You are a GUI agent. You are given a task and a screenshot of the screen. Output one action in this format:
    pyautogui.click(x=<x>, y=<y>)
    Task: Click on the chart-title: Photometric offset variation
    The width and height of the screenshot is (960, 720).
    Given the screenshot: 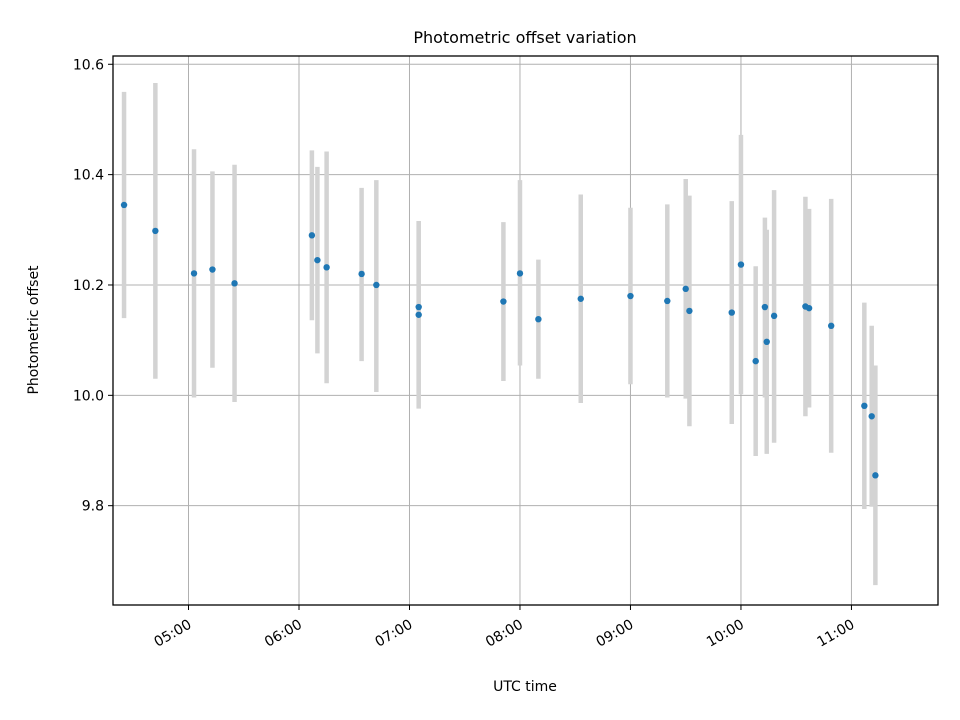 What is the action you would take?
    pyautogui.click(x=524, y=37)
    